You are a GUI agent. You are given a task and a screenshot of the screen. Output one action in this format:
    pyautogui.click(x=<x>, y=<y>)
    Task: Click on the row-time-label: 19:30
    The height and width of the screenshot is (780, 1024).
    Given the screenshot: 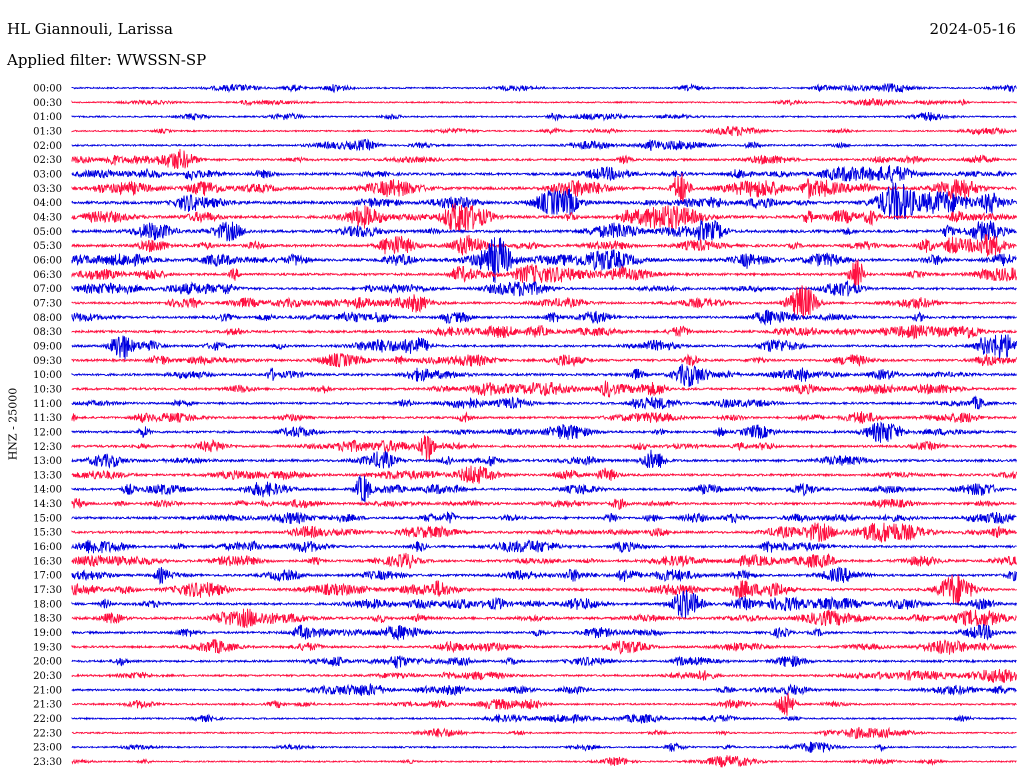 What is the action you would take?
    pyautogui.click(x=47, y=647)
    